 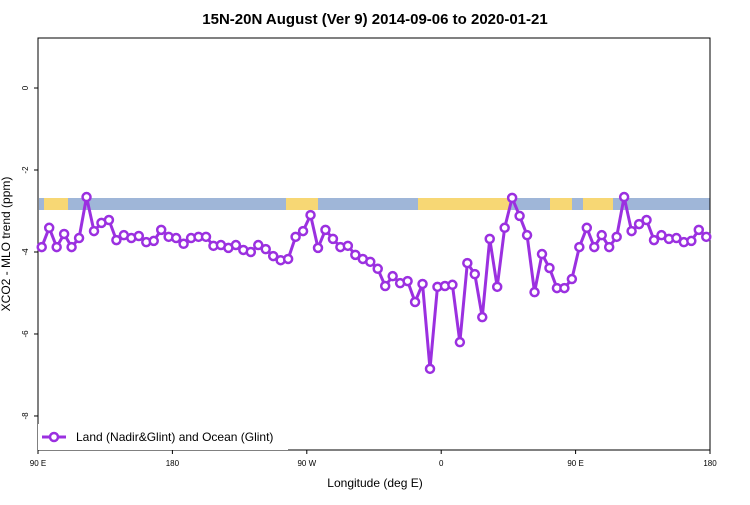 I want to click on y-tick-label: -4, so click(x=25, y=252).